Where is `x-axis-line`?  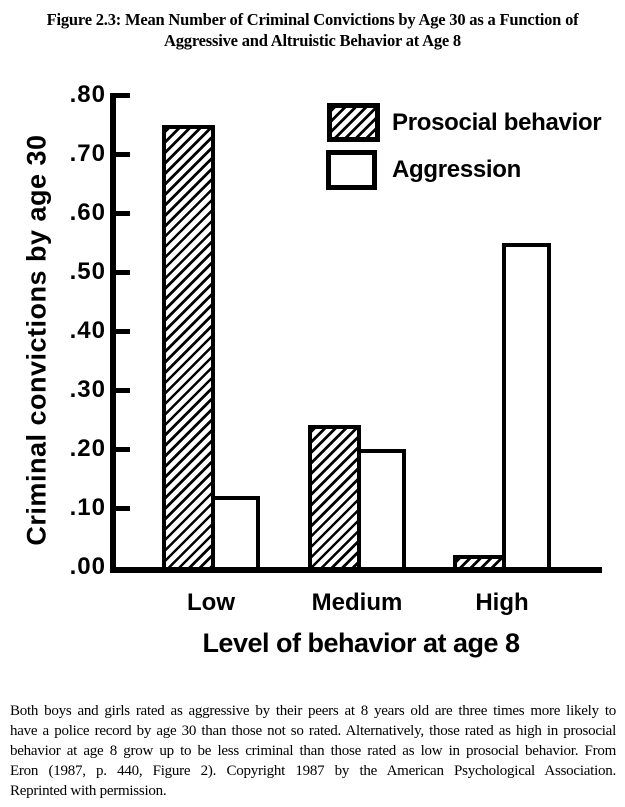 x-axis-line is located at coordinates (356, 570).